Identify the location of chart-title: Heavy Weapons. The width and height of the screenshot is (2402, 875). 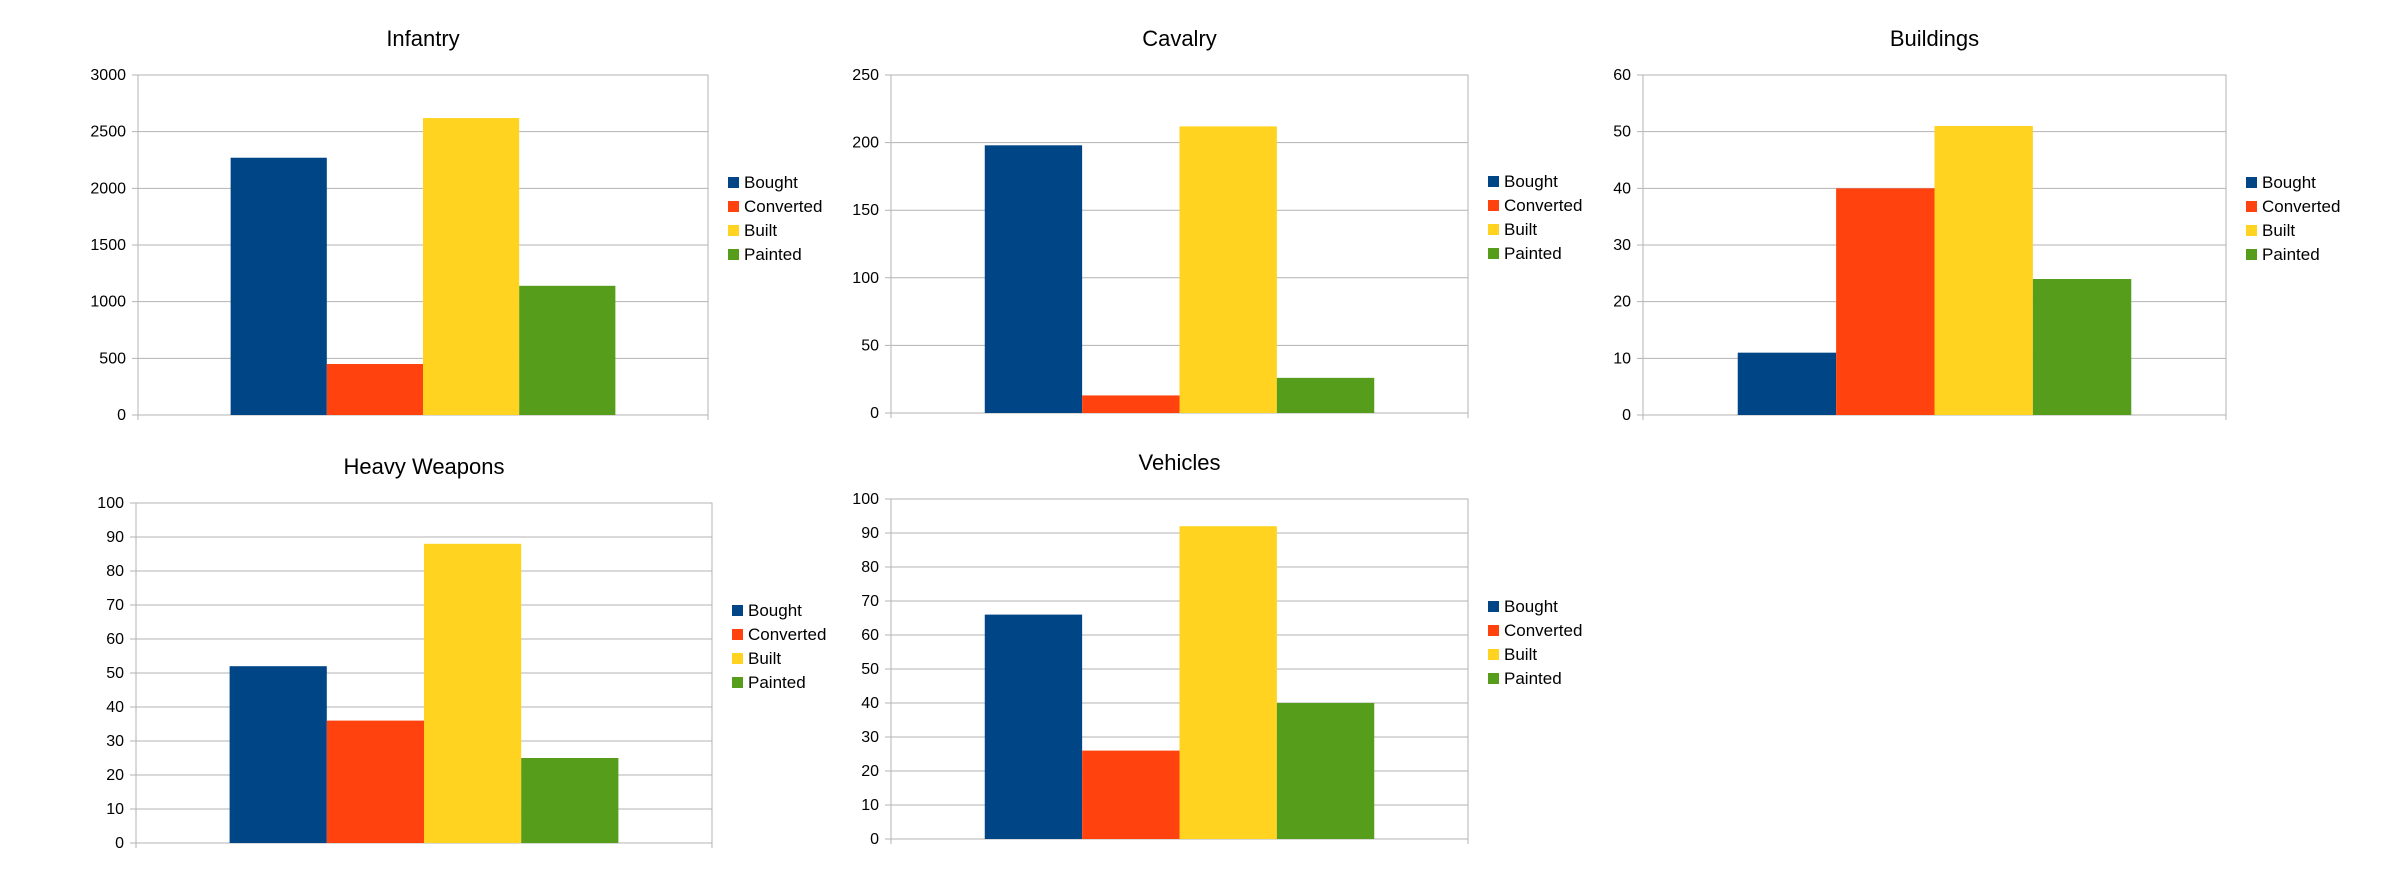
(423, 466).